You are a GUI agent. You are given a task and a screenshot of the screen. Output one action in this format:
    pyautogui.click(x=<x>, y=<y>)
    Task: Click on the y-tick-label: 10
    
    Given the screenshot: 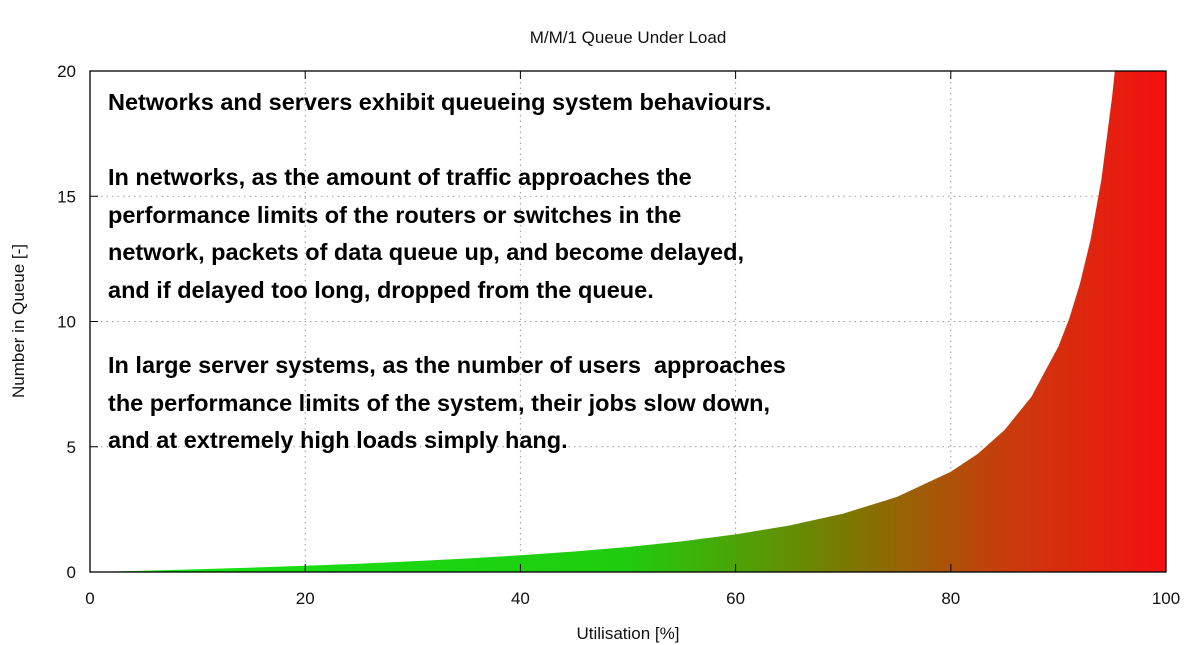 What is the action you would take?
    pyautogui.click(x=66, y=322)
    